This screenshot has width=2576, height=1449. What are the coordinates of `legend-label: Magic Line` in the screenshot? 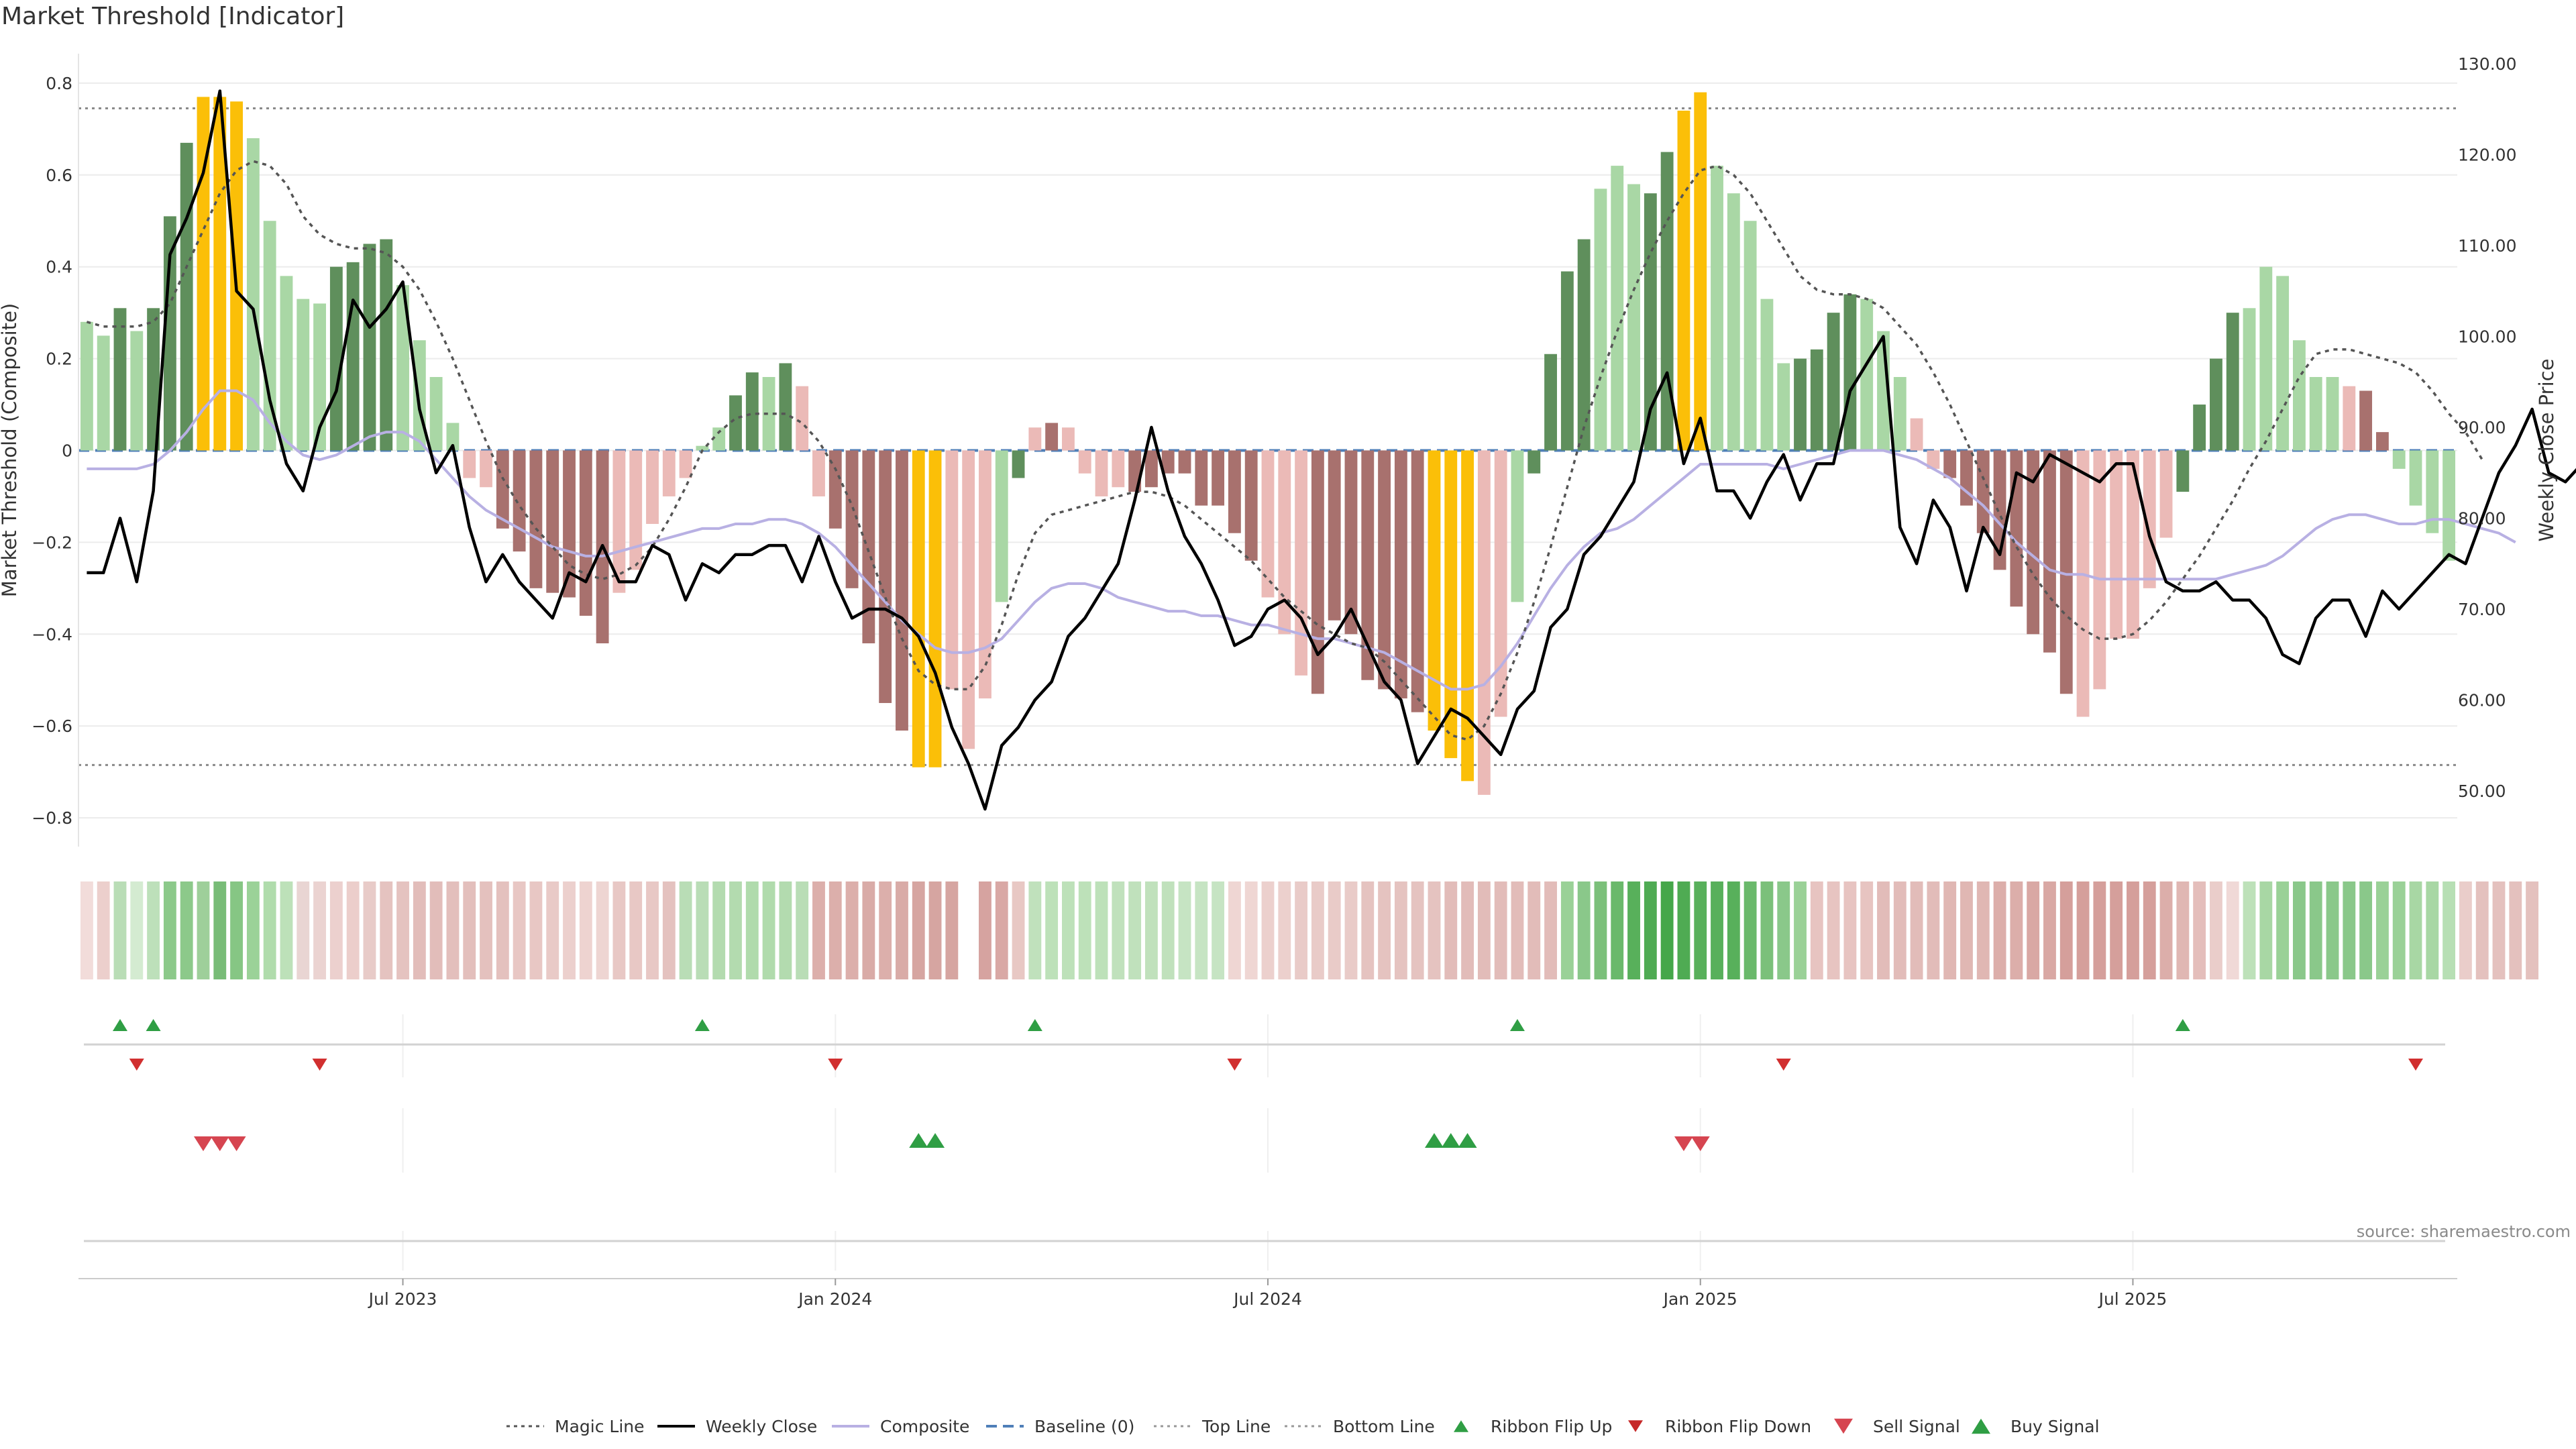 It's located at (600, 1426).